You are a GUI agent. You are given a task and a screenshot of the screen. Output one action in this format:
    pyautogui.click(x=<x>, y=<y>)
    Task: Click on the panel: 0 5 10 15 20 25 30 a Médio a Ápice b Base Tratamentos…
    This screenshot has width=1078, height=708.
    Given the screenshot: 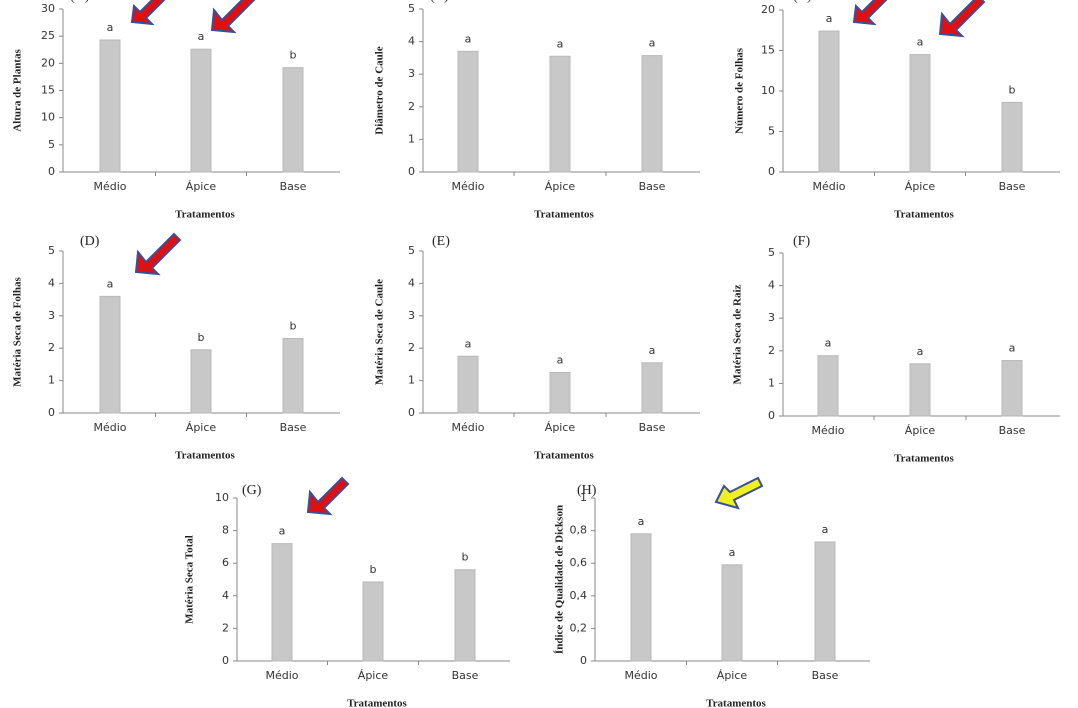 What is the action you would take?
    pyautogui.click(x=176, y=110)
    